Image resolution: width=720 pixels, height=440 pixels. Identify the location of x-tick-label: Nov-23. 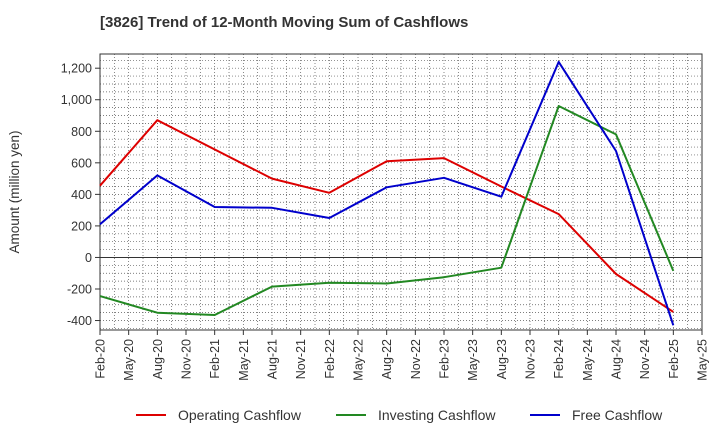
(531, 359).